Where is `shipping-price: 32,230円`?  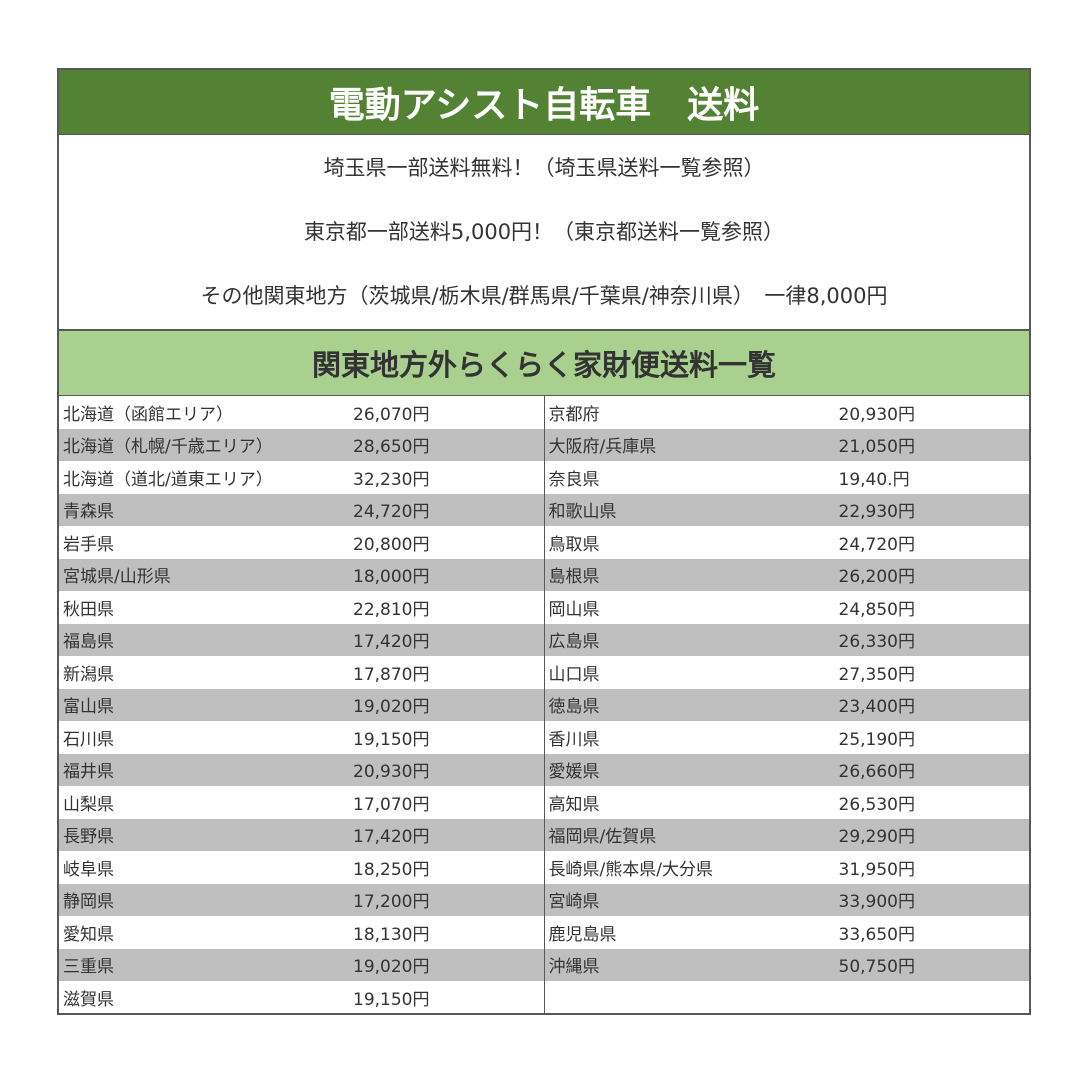 shipping-price: 32,230円 is located at coordinates (391, 479).